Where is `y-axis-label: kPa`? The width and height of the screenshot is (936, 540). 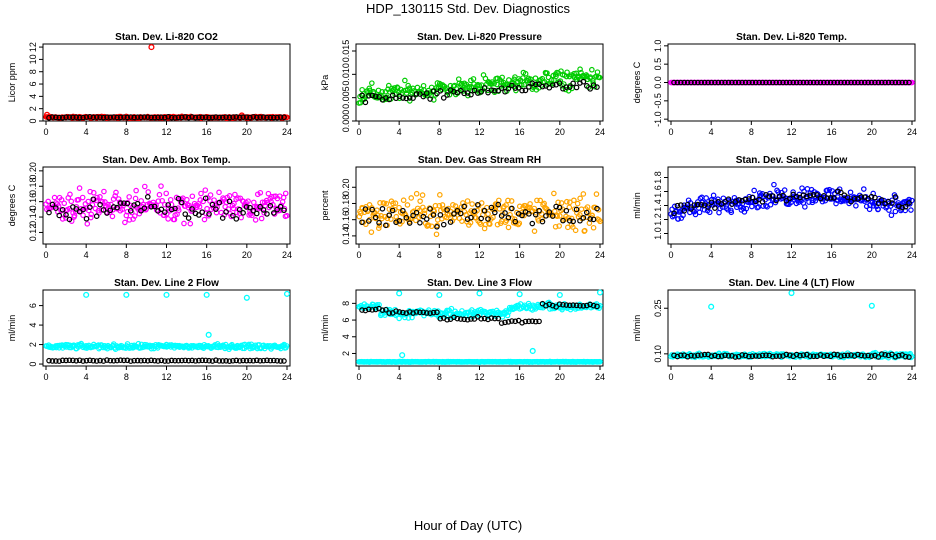 y-axis-label: kPa is located at coordinates (325, 83).